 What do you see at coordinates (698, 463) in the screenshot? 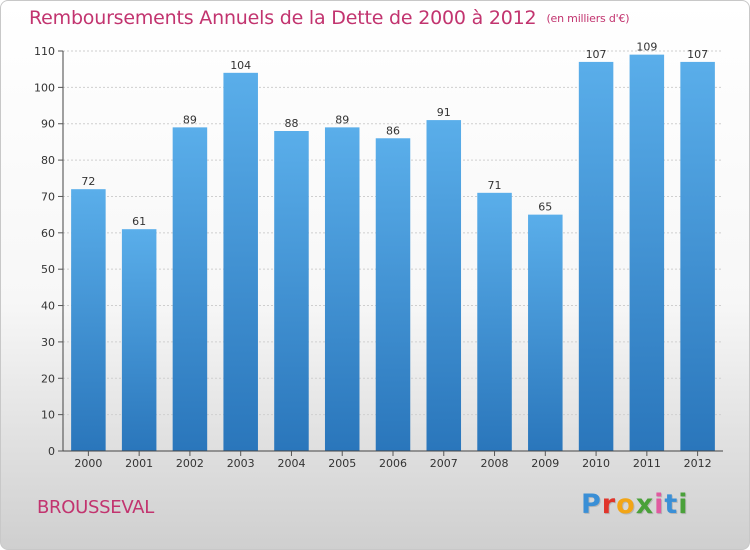
I see `x-tick-label-2012: 2012` at bounding box center [698, 463].